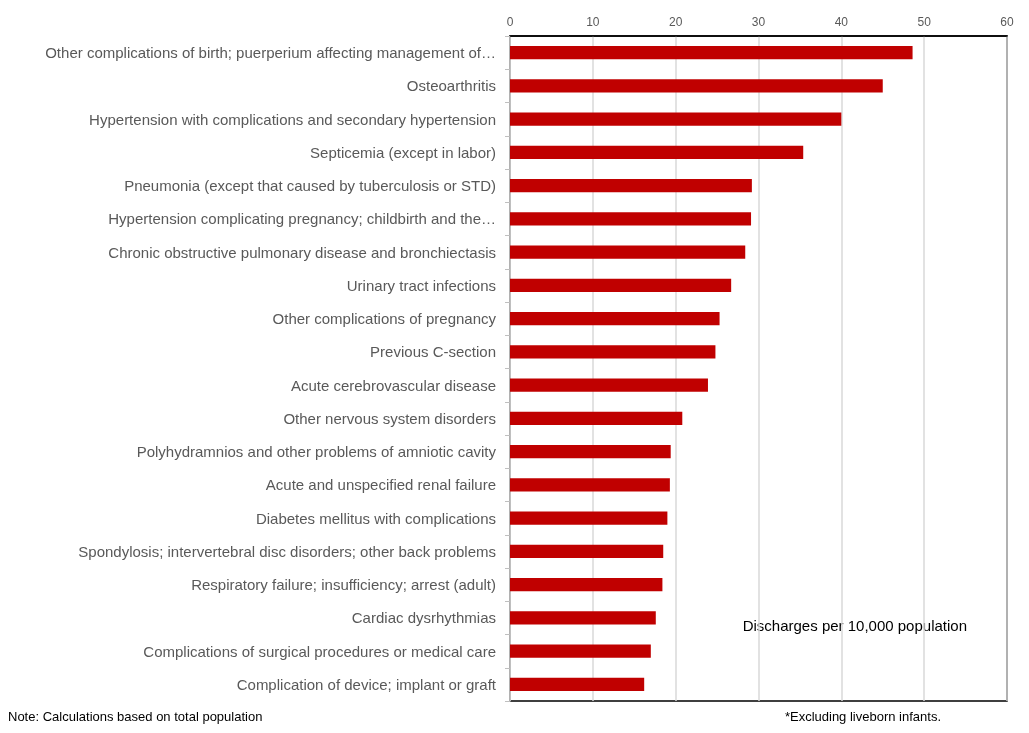 Image resolution: width=1029 pixels, height=733 pixels. What do you see at coordinates (675, 22) in the screenshot?
I see `x-tick-label: 20` at bounding box center [675, 22].